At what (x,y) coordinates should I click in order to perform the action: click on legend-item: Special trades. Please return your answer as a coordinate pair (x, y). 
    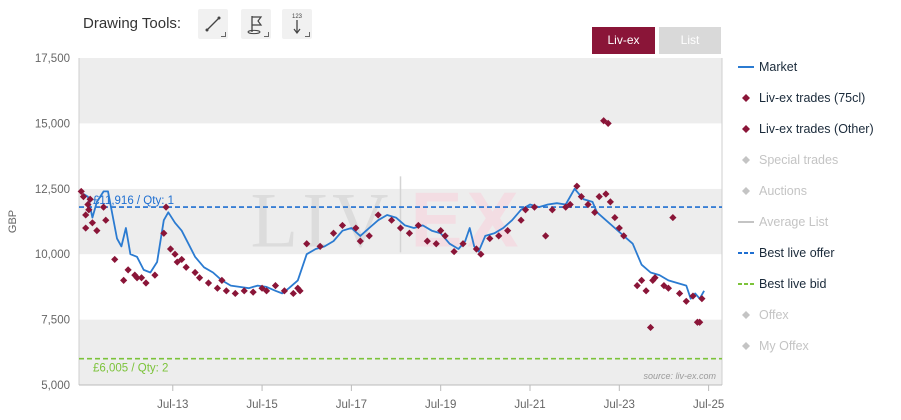
    Looking at the image, I should click on (819, 161).